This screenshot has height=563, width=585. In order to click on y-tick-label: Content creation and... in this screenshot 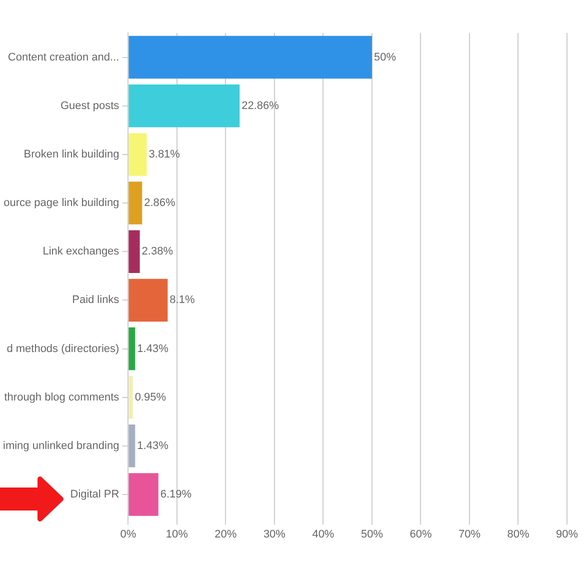, I will do `click(64, 57)`.